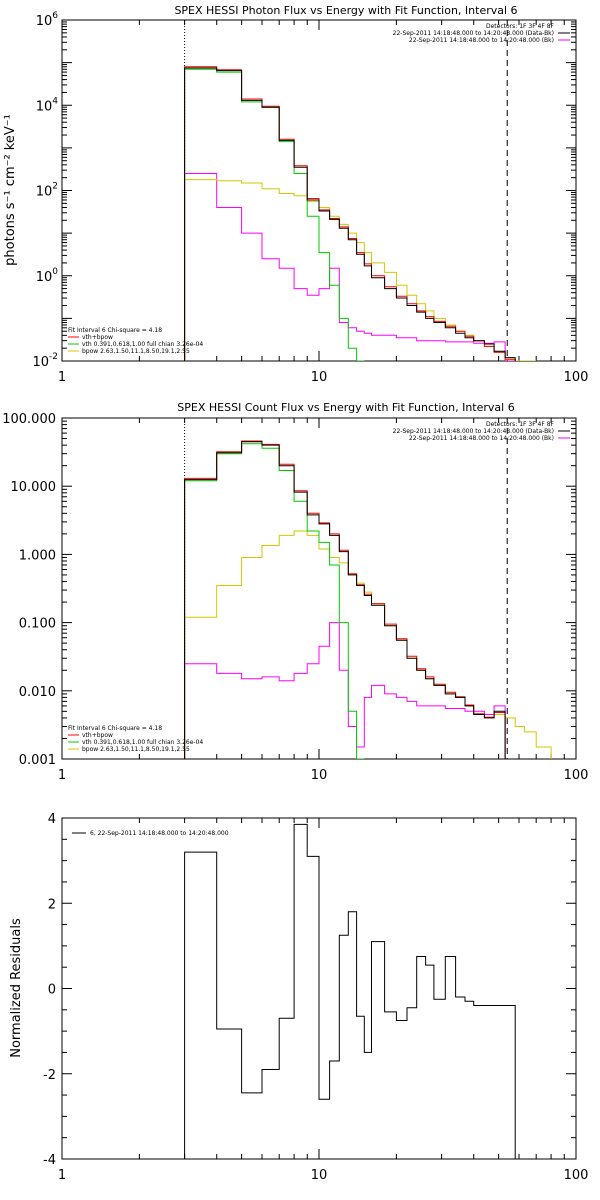  What do you see at coordinates (62, 377) in the screenshot?
I see `photon-x-tick-label: 1` at bounding box center [62, 377].